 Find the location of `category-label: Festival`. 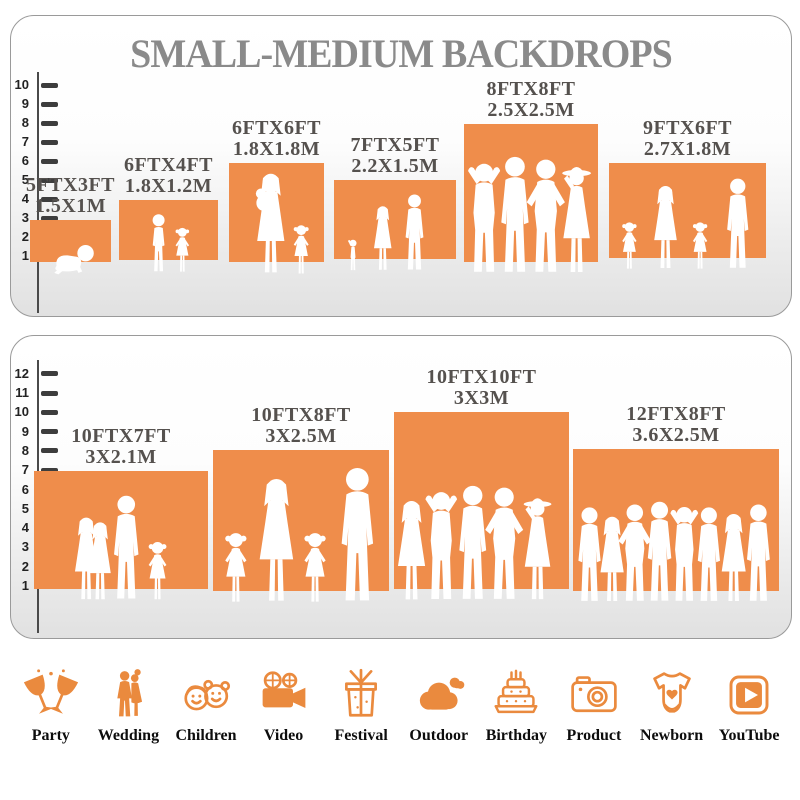

category-label: Festival is located at coordinates (361, 735).